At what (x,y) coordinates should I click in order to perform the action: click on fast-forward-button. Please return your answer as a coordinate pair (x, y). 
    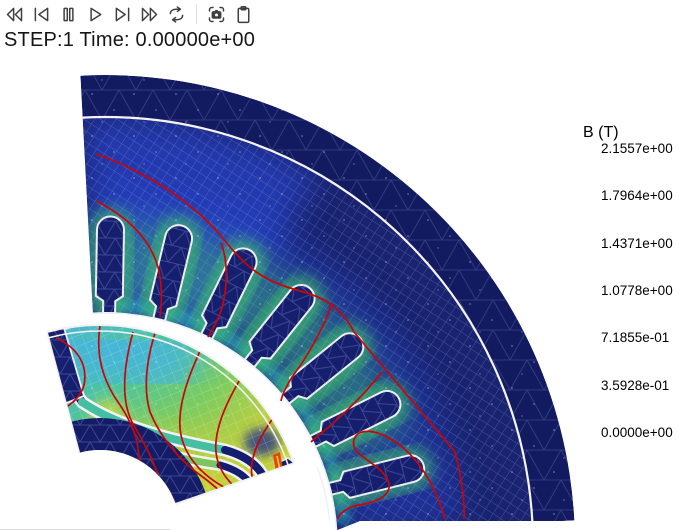
    Looking at the image, I should click on (149, 14).